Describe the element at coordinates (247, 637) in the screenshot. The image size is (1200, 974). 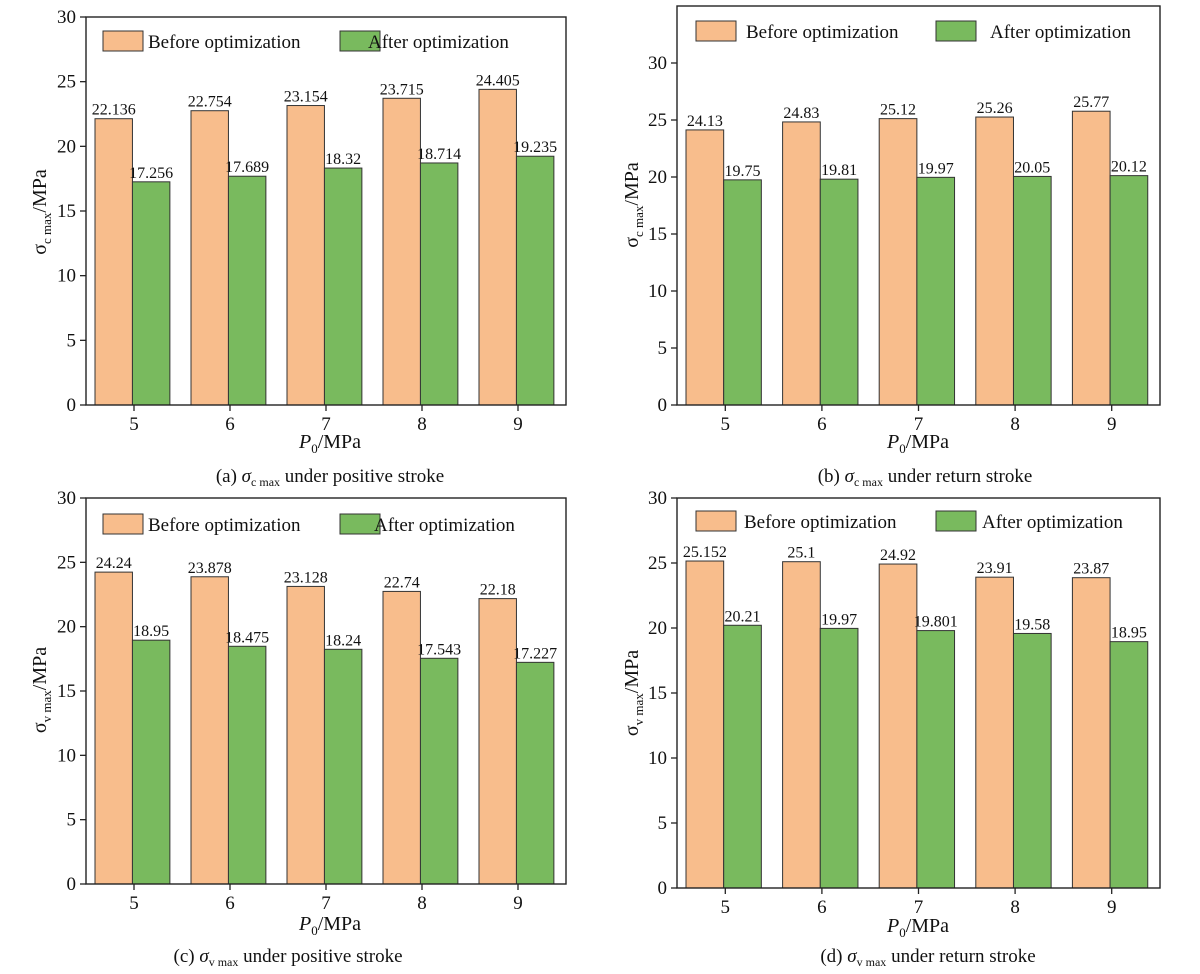
I see `value-label-after: 18.475` at that location.